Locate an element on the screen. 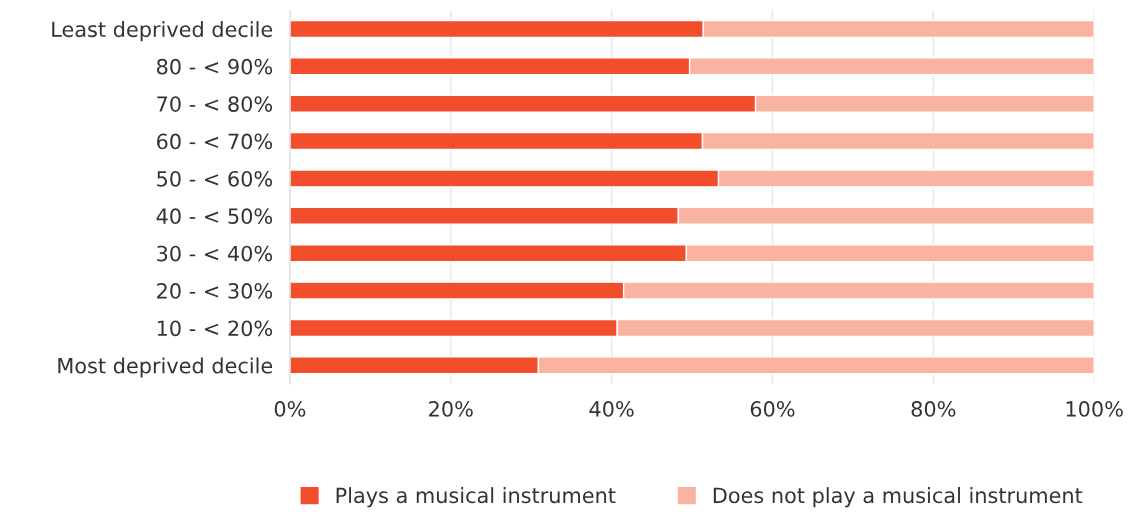 This screenshot has width=1128, height=512. y-tick-label: 70 - < 80% is located at coordinates (215, 104).